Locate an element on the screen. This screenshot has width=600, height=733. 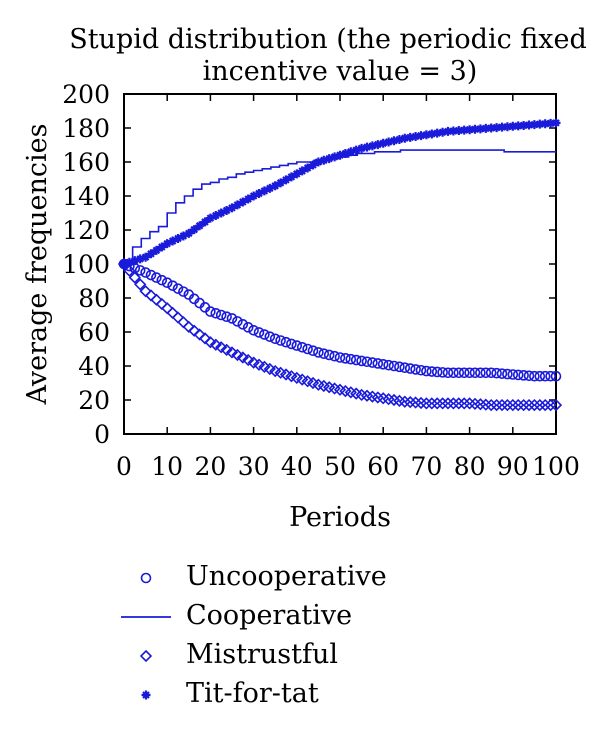
legend-item-cooperative: Cooperative is located at coordinates (236, 615).